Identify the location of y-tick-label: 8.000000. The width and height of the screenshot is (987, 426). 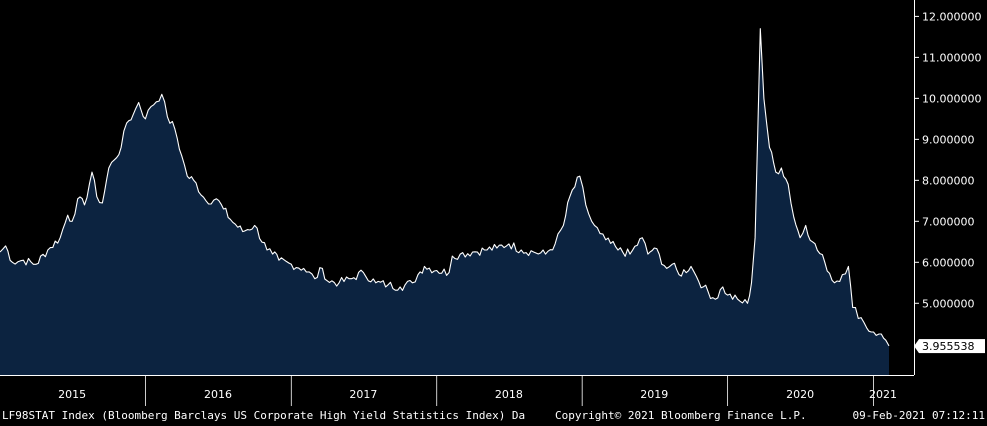
(948, 180).